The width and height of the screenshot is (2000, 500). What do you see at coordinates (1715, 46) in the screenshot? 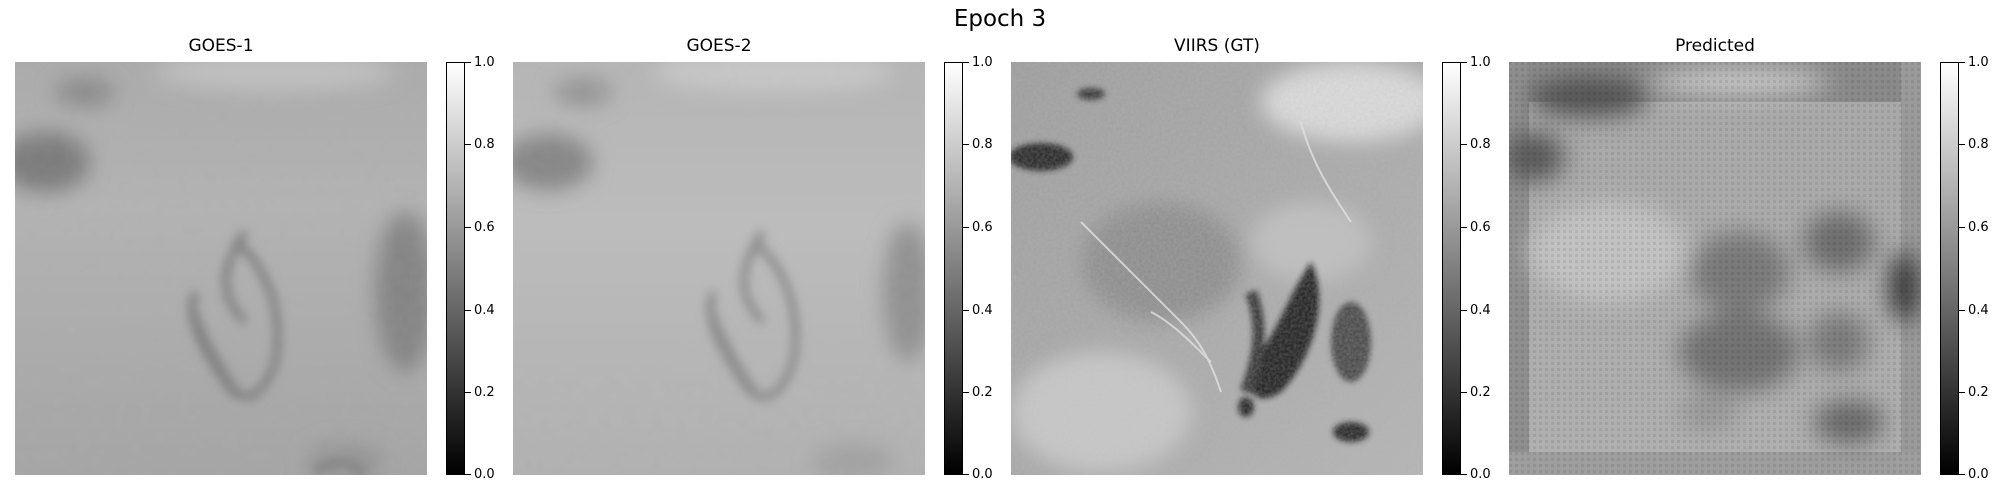
I see `panel-title-predicted: Predicted` at bounding box center [1715, 46].